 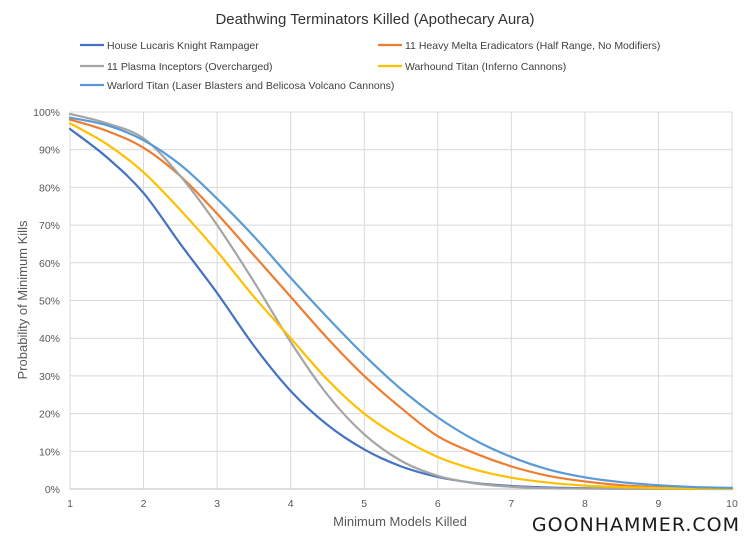 I want to click on x-tick-label: 6, so click(x=438, y=504).